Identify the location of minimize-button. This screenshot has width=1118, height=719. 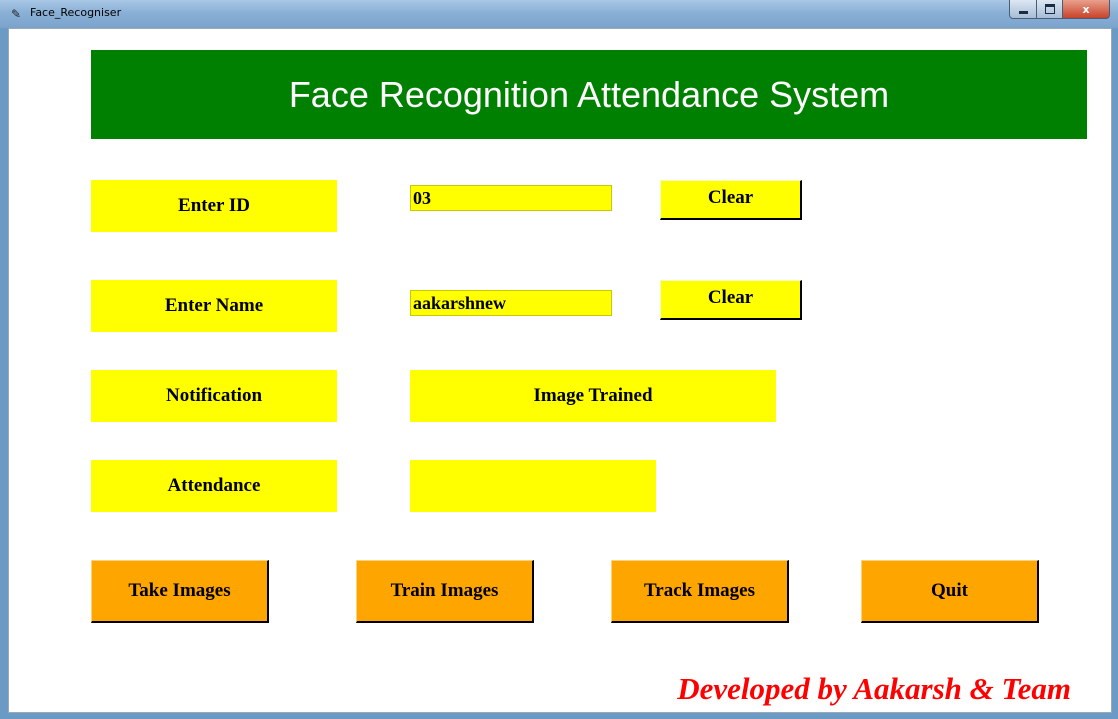
(1023, 9).